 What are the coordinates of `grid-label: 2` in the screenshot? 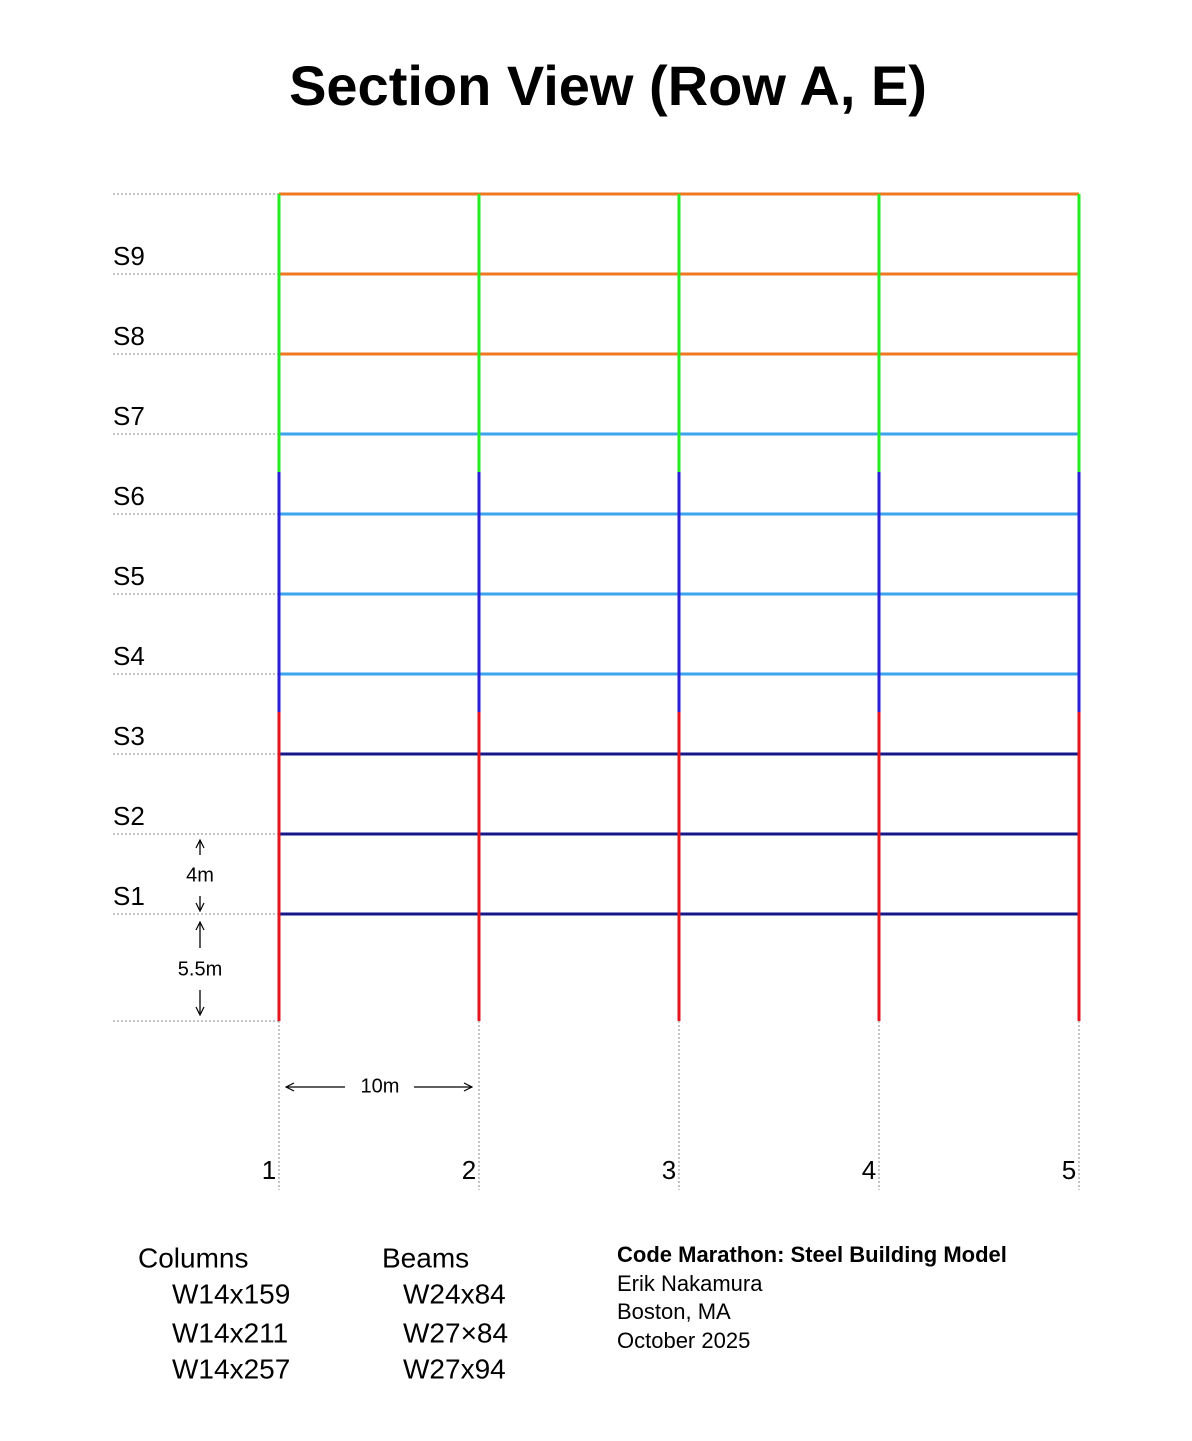 It's located at (469, 1170).